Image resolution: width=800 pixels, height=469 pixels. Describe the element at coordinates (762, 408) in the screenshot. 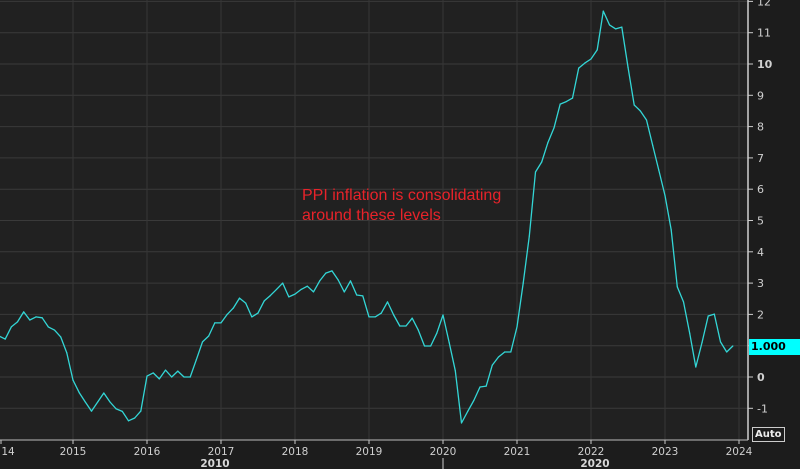

I see `y-tick-label: -1` at that location.